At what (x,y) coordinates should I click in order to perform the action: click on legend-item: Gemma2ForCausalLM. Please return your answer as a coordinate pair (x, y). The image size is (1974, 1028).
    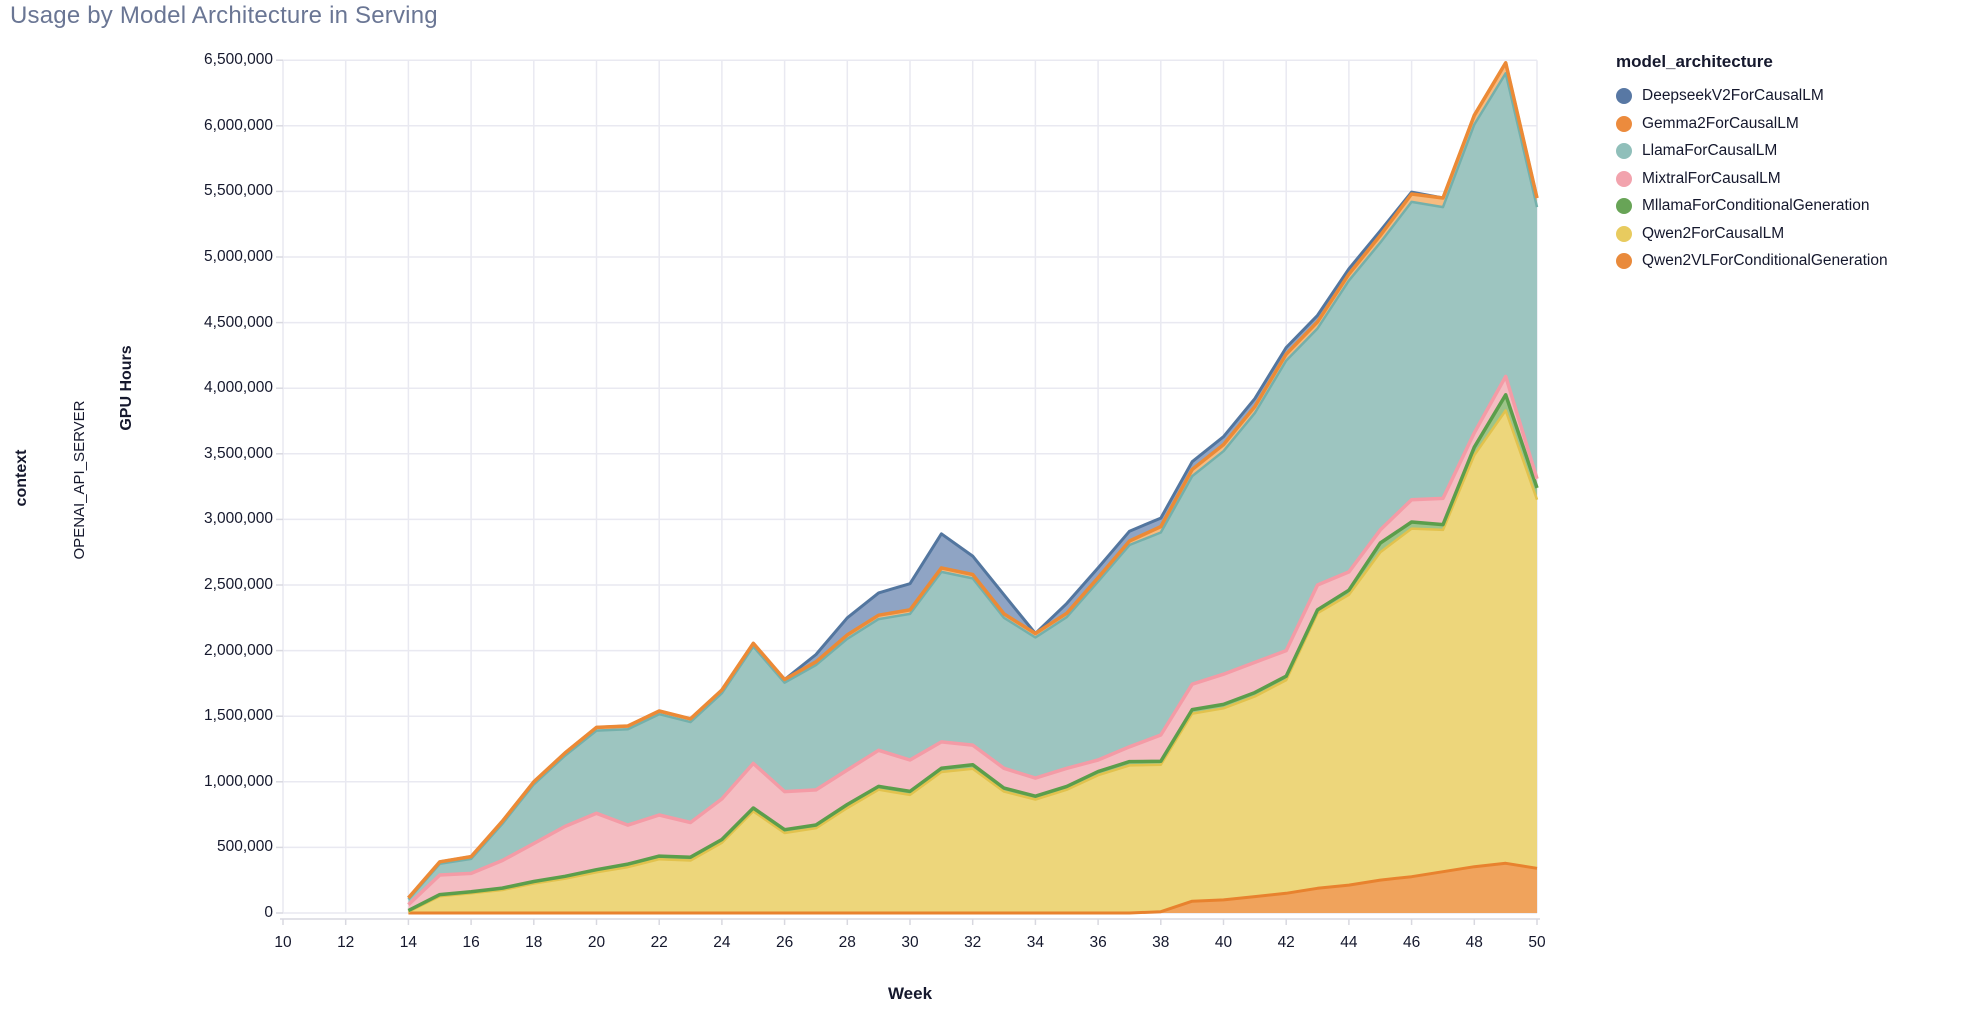
    Looking at the image, I should click on (1791, 123).